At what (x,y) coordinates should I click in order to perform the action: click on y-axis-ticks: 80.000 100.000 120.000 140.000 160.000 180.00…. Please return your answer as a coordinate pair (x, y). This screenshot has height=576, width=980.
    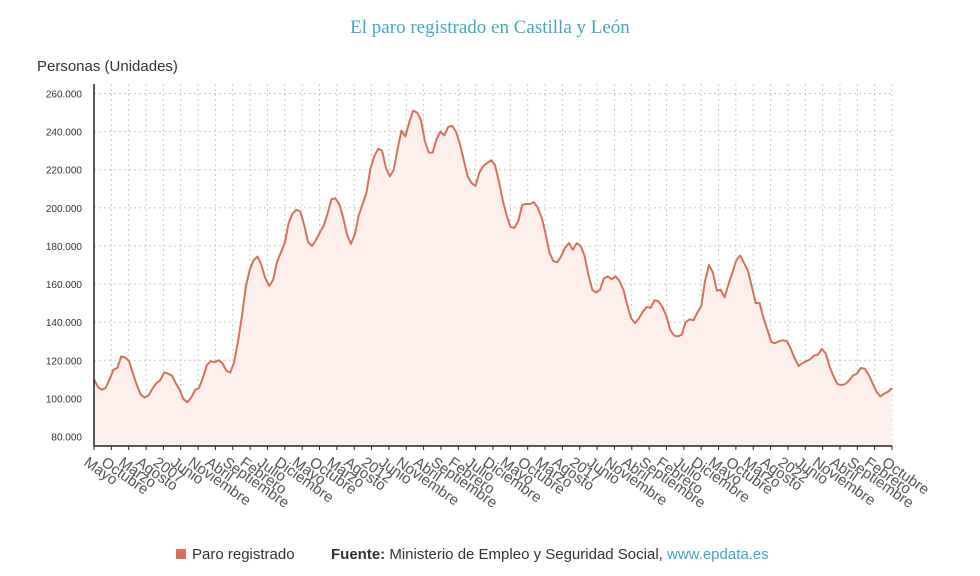
    Looking at the image, I should click on (64, 267).